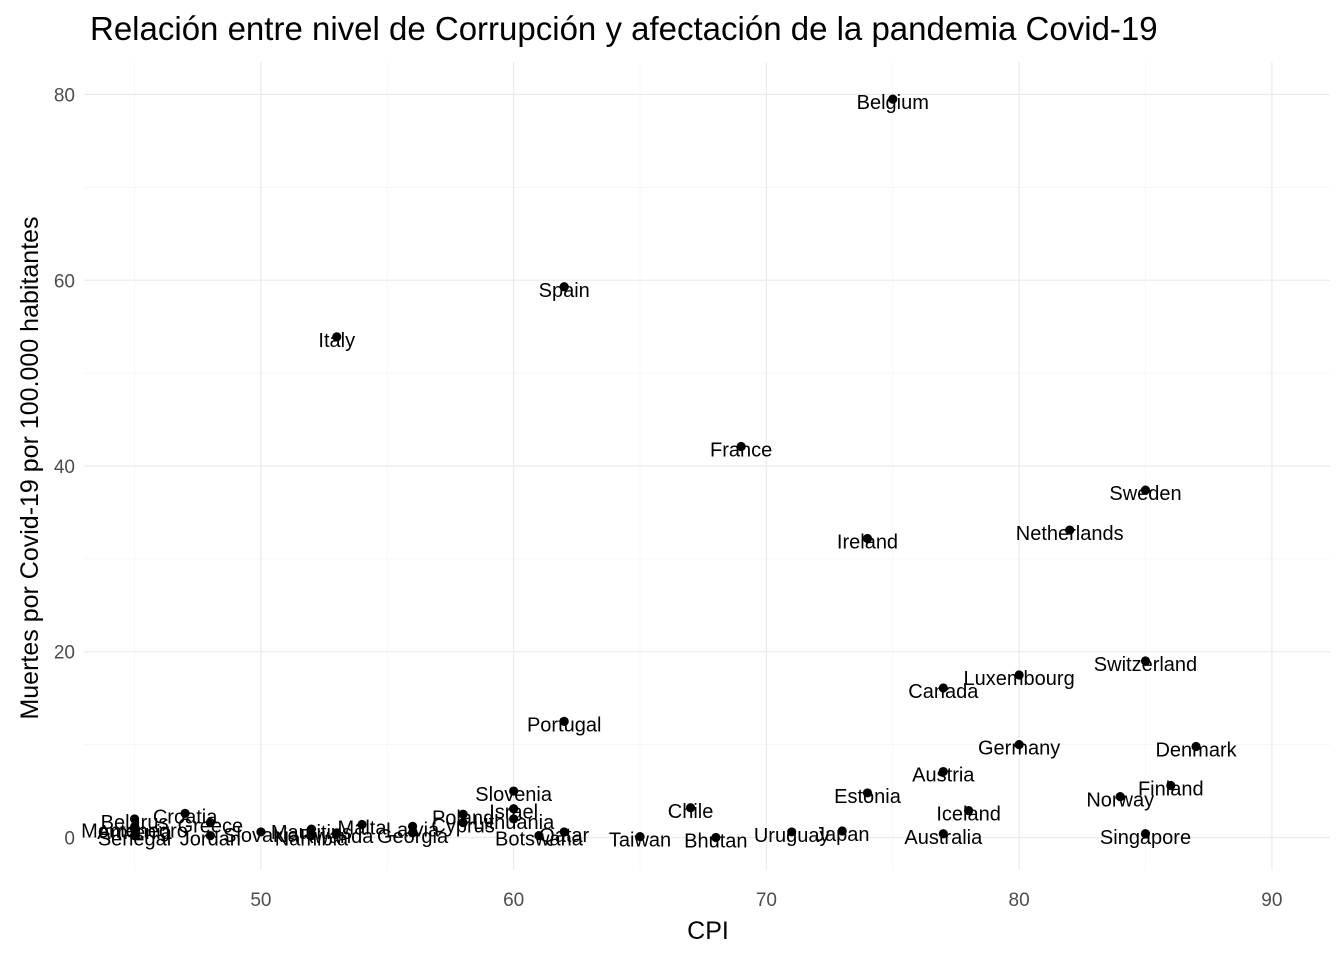 This screenshot has height=960, width=1344. I want to click on data-label: Luxembourg, so click(1019, 679).